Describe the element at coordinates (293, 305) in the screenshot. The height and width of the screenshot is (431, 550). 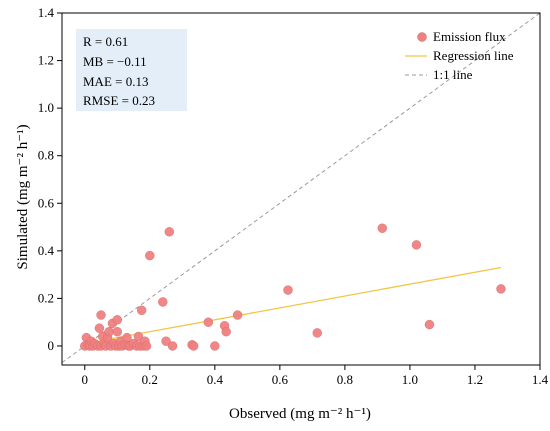
I see `regression-line` at that location.